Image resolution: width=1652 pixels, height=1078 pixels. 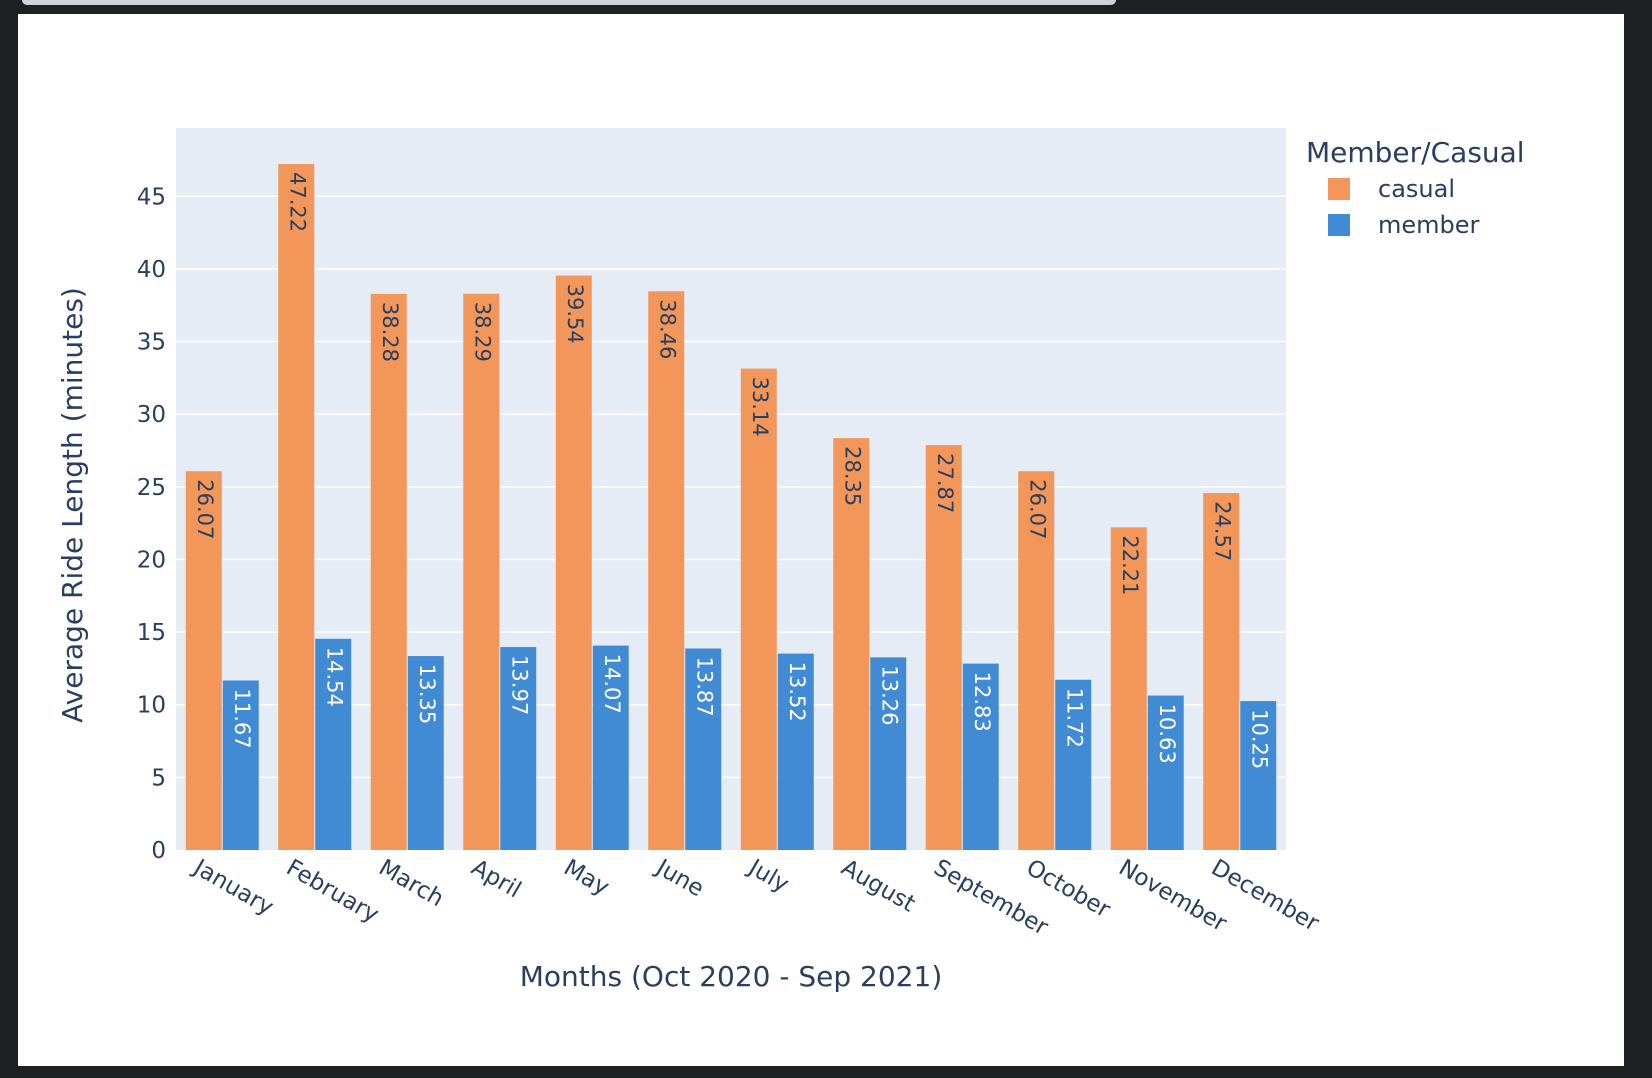 What do you see at coordinates (427, 694) in the screenshot?
I see `bar-value-label: 13.35` at bounding box center [427, 694].